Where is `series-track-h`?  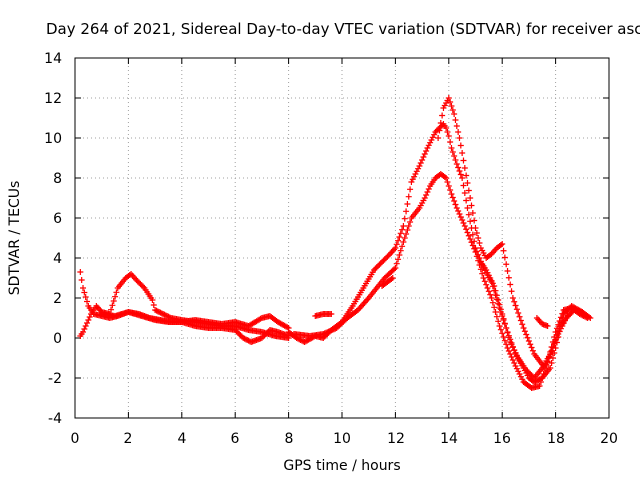 series-track-h is located at coordinates (431, 302).